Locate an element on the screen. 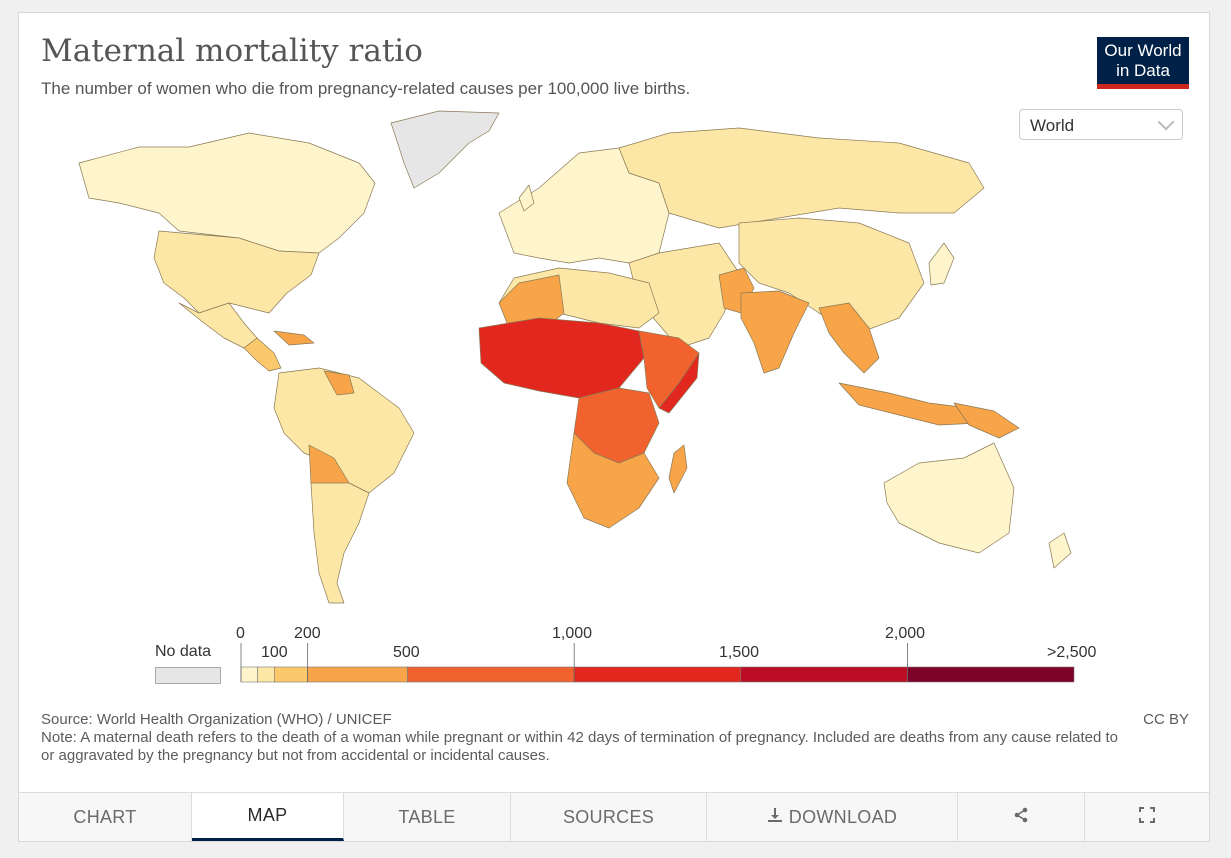  tab-fullscreen is located at coordinates (1147, 817).